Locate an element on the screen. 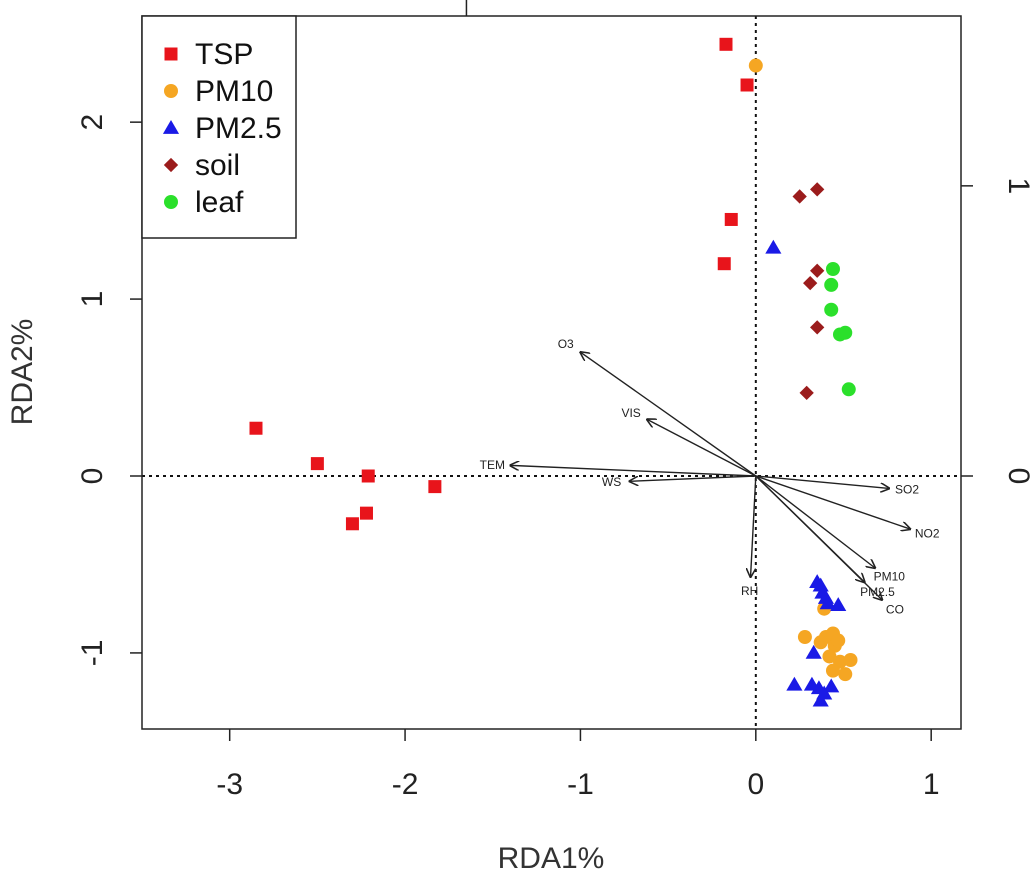 The height and width of the screenshot is (872, 1035). y-tick-label: -1 is located at coordinates (92, 653).